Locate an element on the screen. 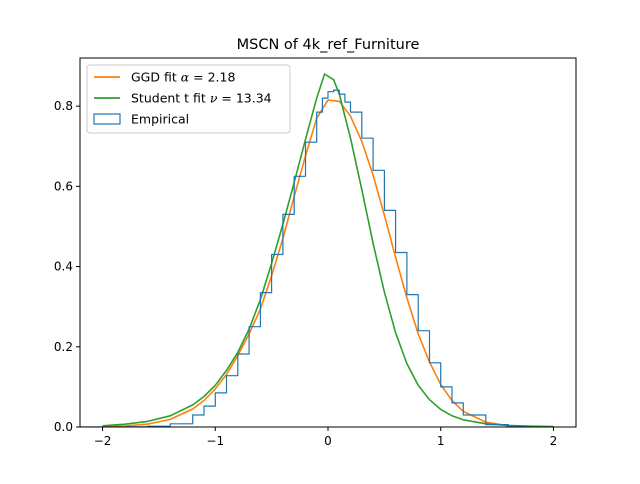  x-tick-label: −2 is located at coordinates (103, 441).